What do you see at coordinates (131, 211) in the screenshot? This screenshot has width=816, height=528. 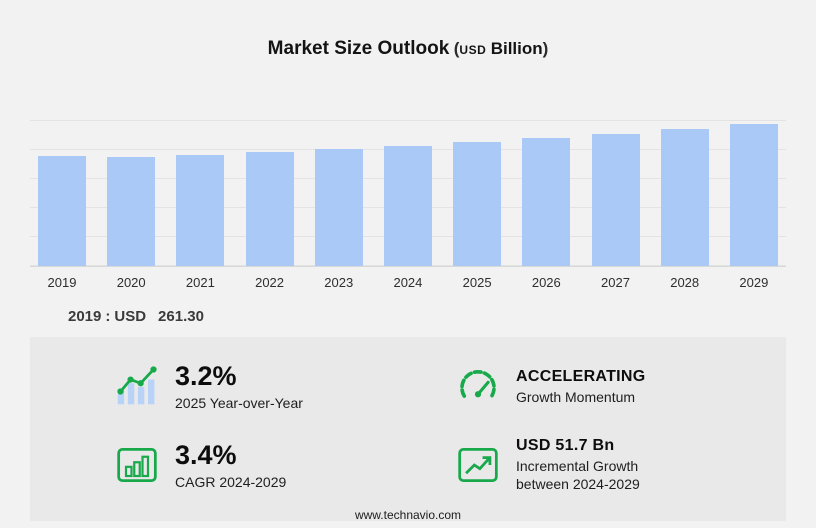 I see `bar-2020` at bounding box center [131, 211].